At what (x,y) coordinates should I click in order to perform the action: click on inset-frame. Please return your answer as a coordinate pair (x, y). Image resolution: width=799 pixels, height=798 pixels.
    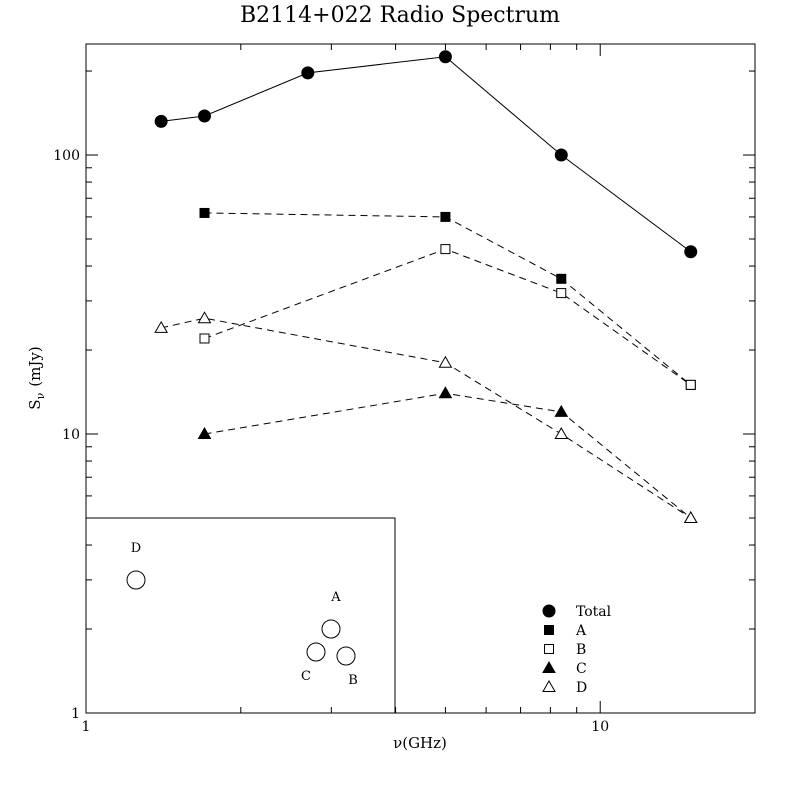
    Looking at the image, I should click on (240, 615).